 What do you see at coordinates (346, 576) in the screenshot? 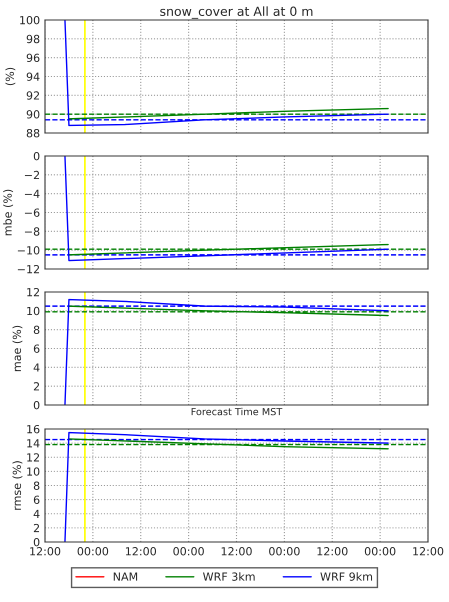
I see `legend-label: WRF 9km` at bounding box center [346, 576].